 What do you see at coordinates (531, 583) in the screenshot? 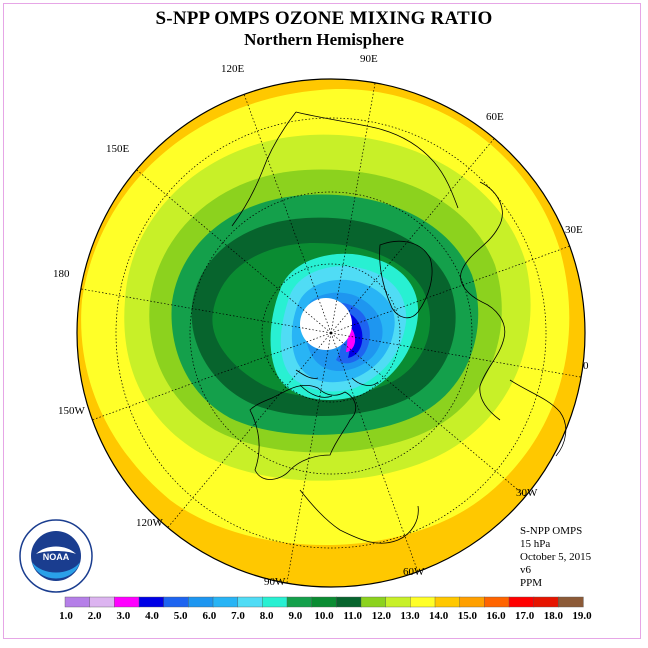
I see `units-label: PPM` at bounding box center [531, 583].